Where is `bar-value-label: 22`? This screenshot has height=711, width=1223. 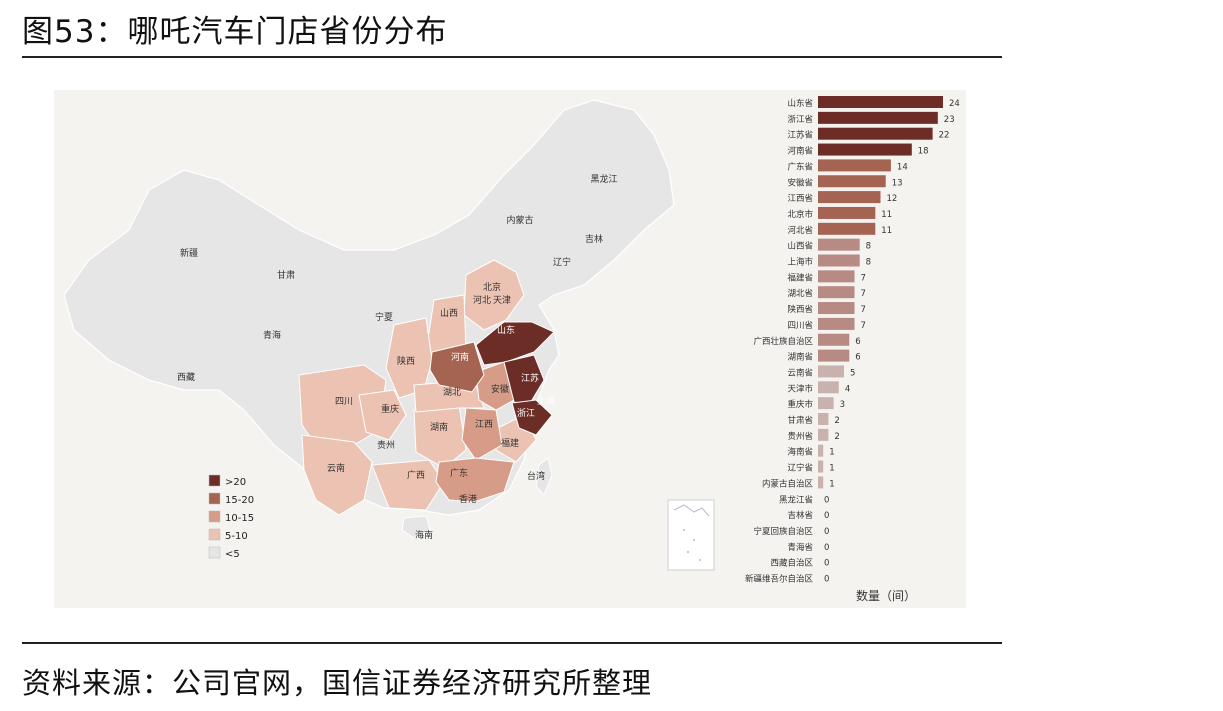 bar-value-label: 22 is located at coordinates (944, 136).